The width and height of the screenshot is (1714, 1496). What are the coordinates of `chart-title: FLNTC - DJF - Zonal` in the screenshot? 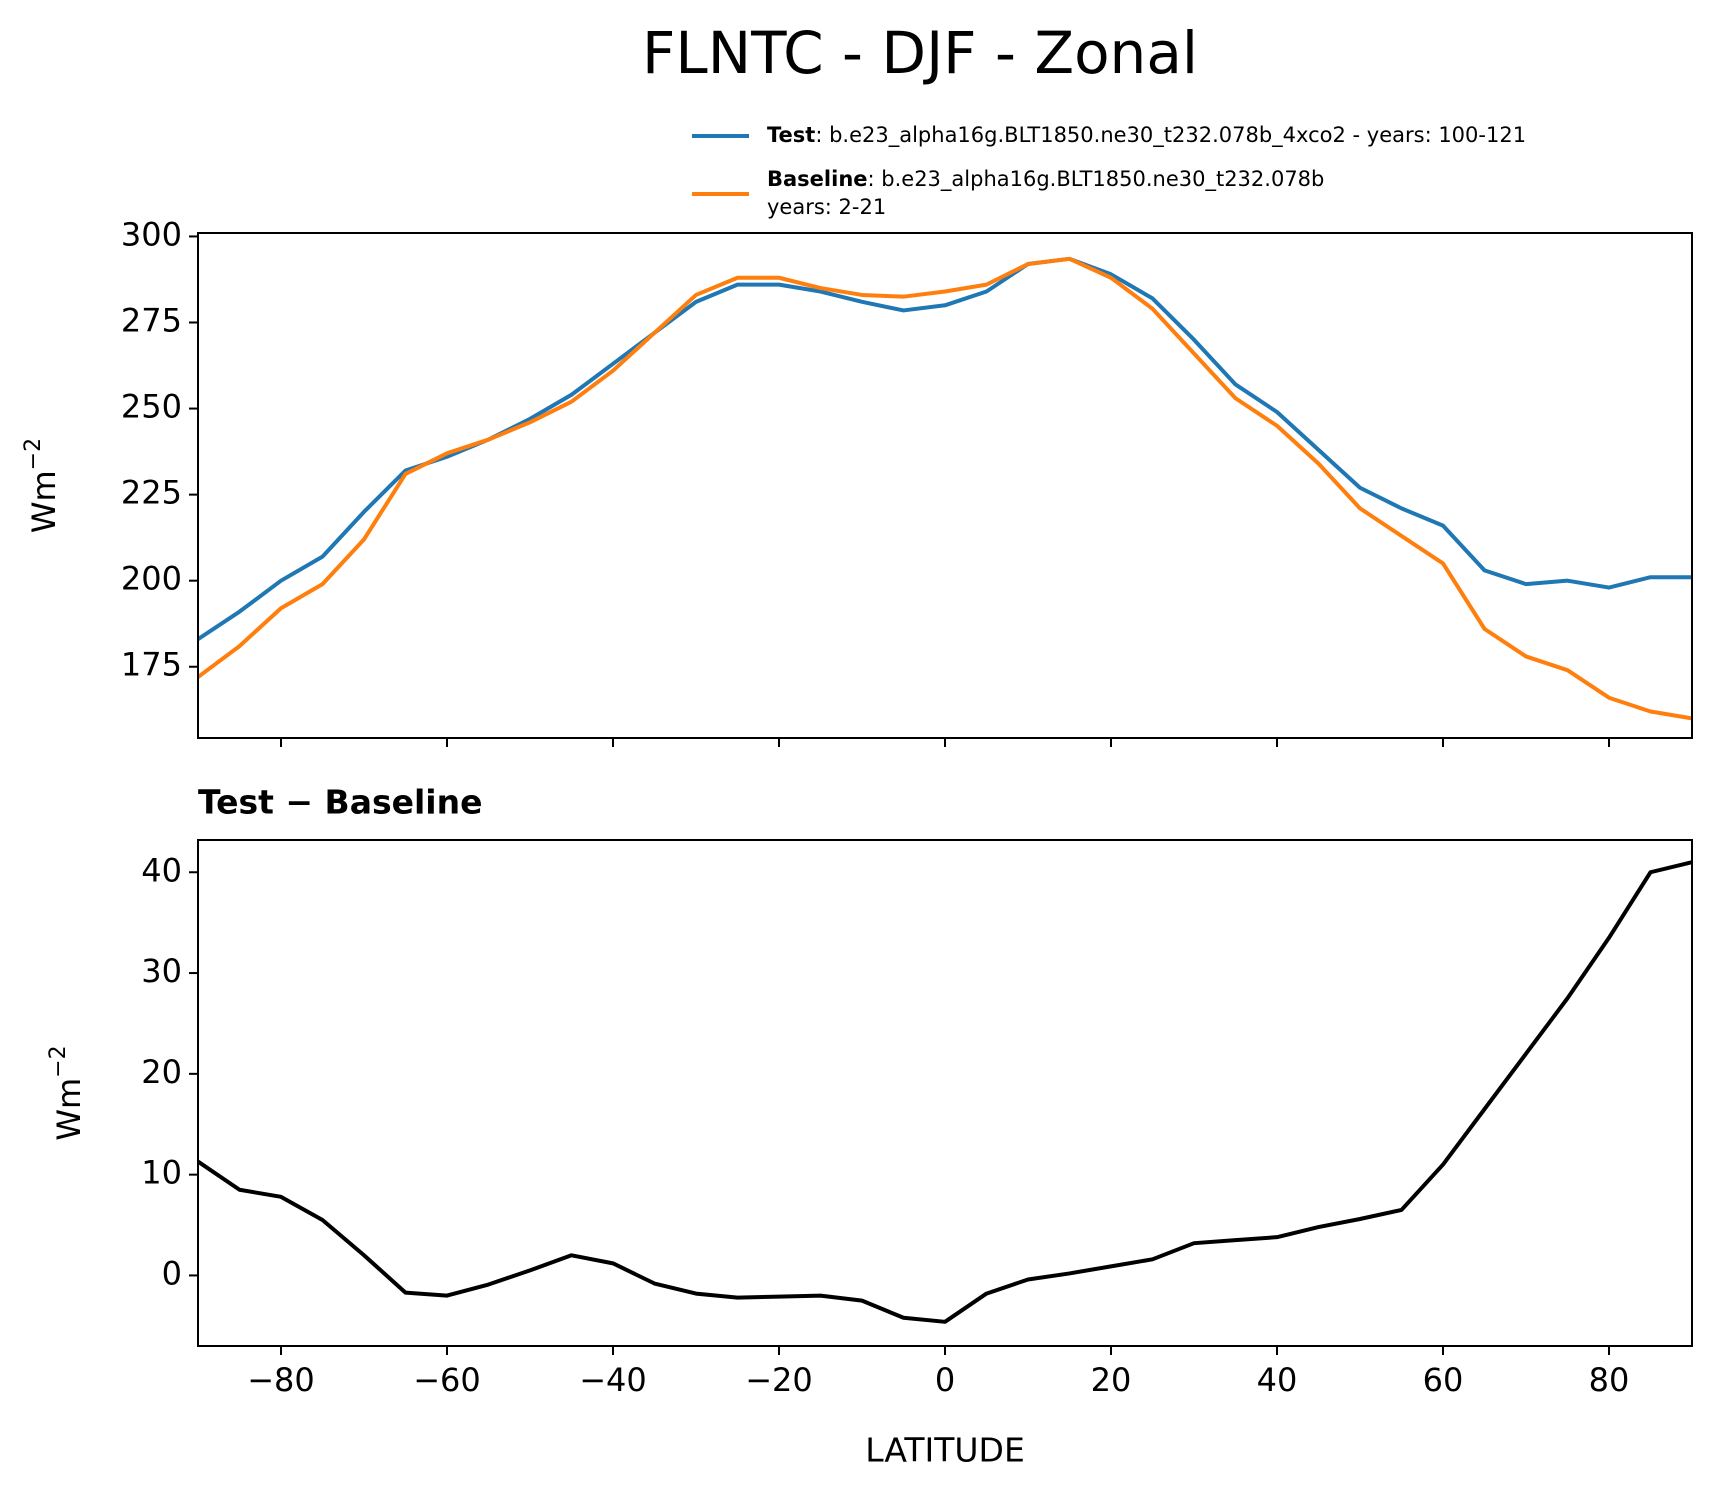 It's located at (920, 53).